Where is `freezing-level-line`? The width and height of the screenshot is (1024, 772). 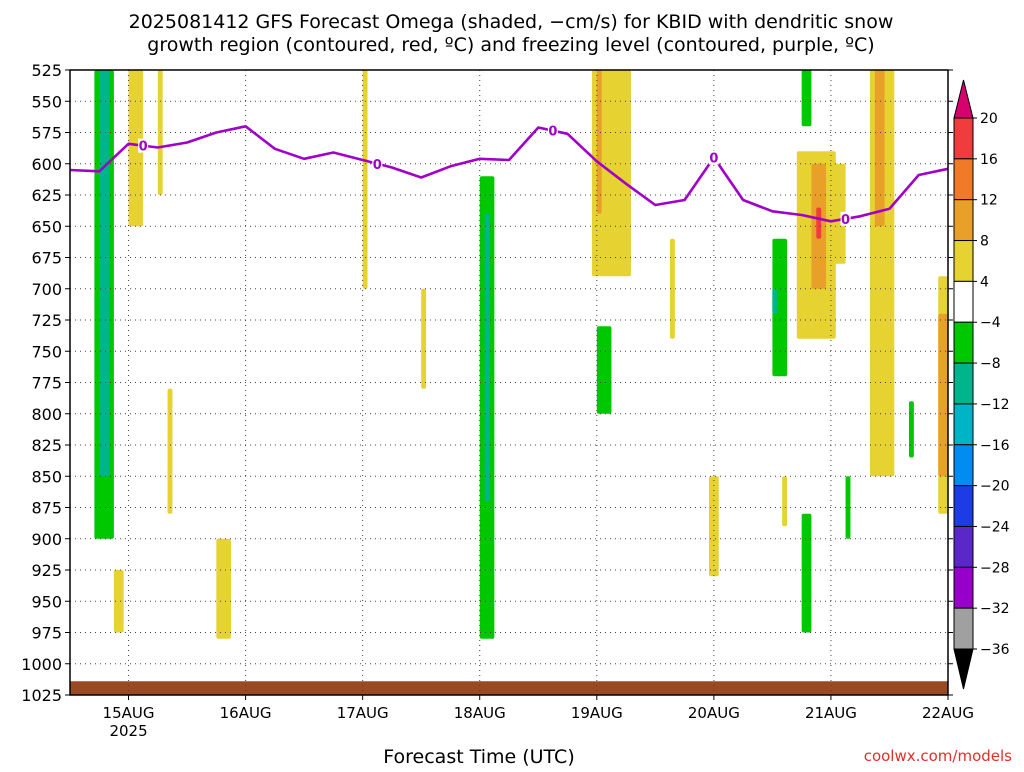 freezing-level-line is located at coordinates (509, 174).